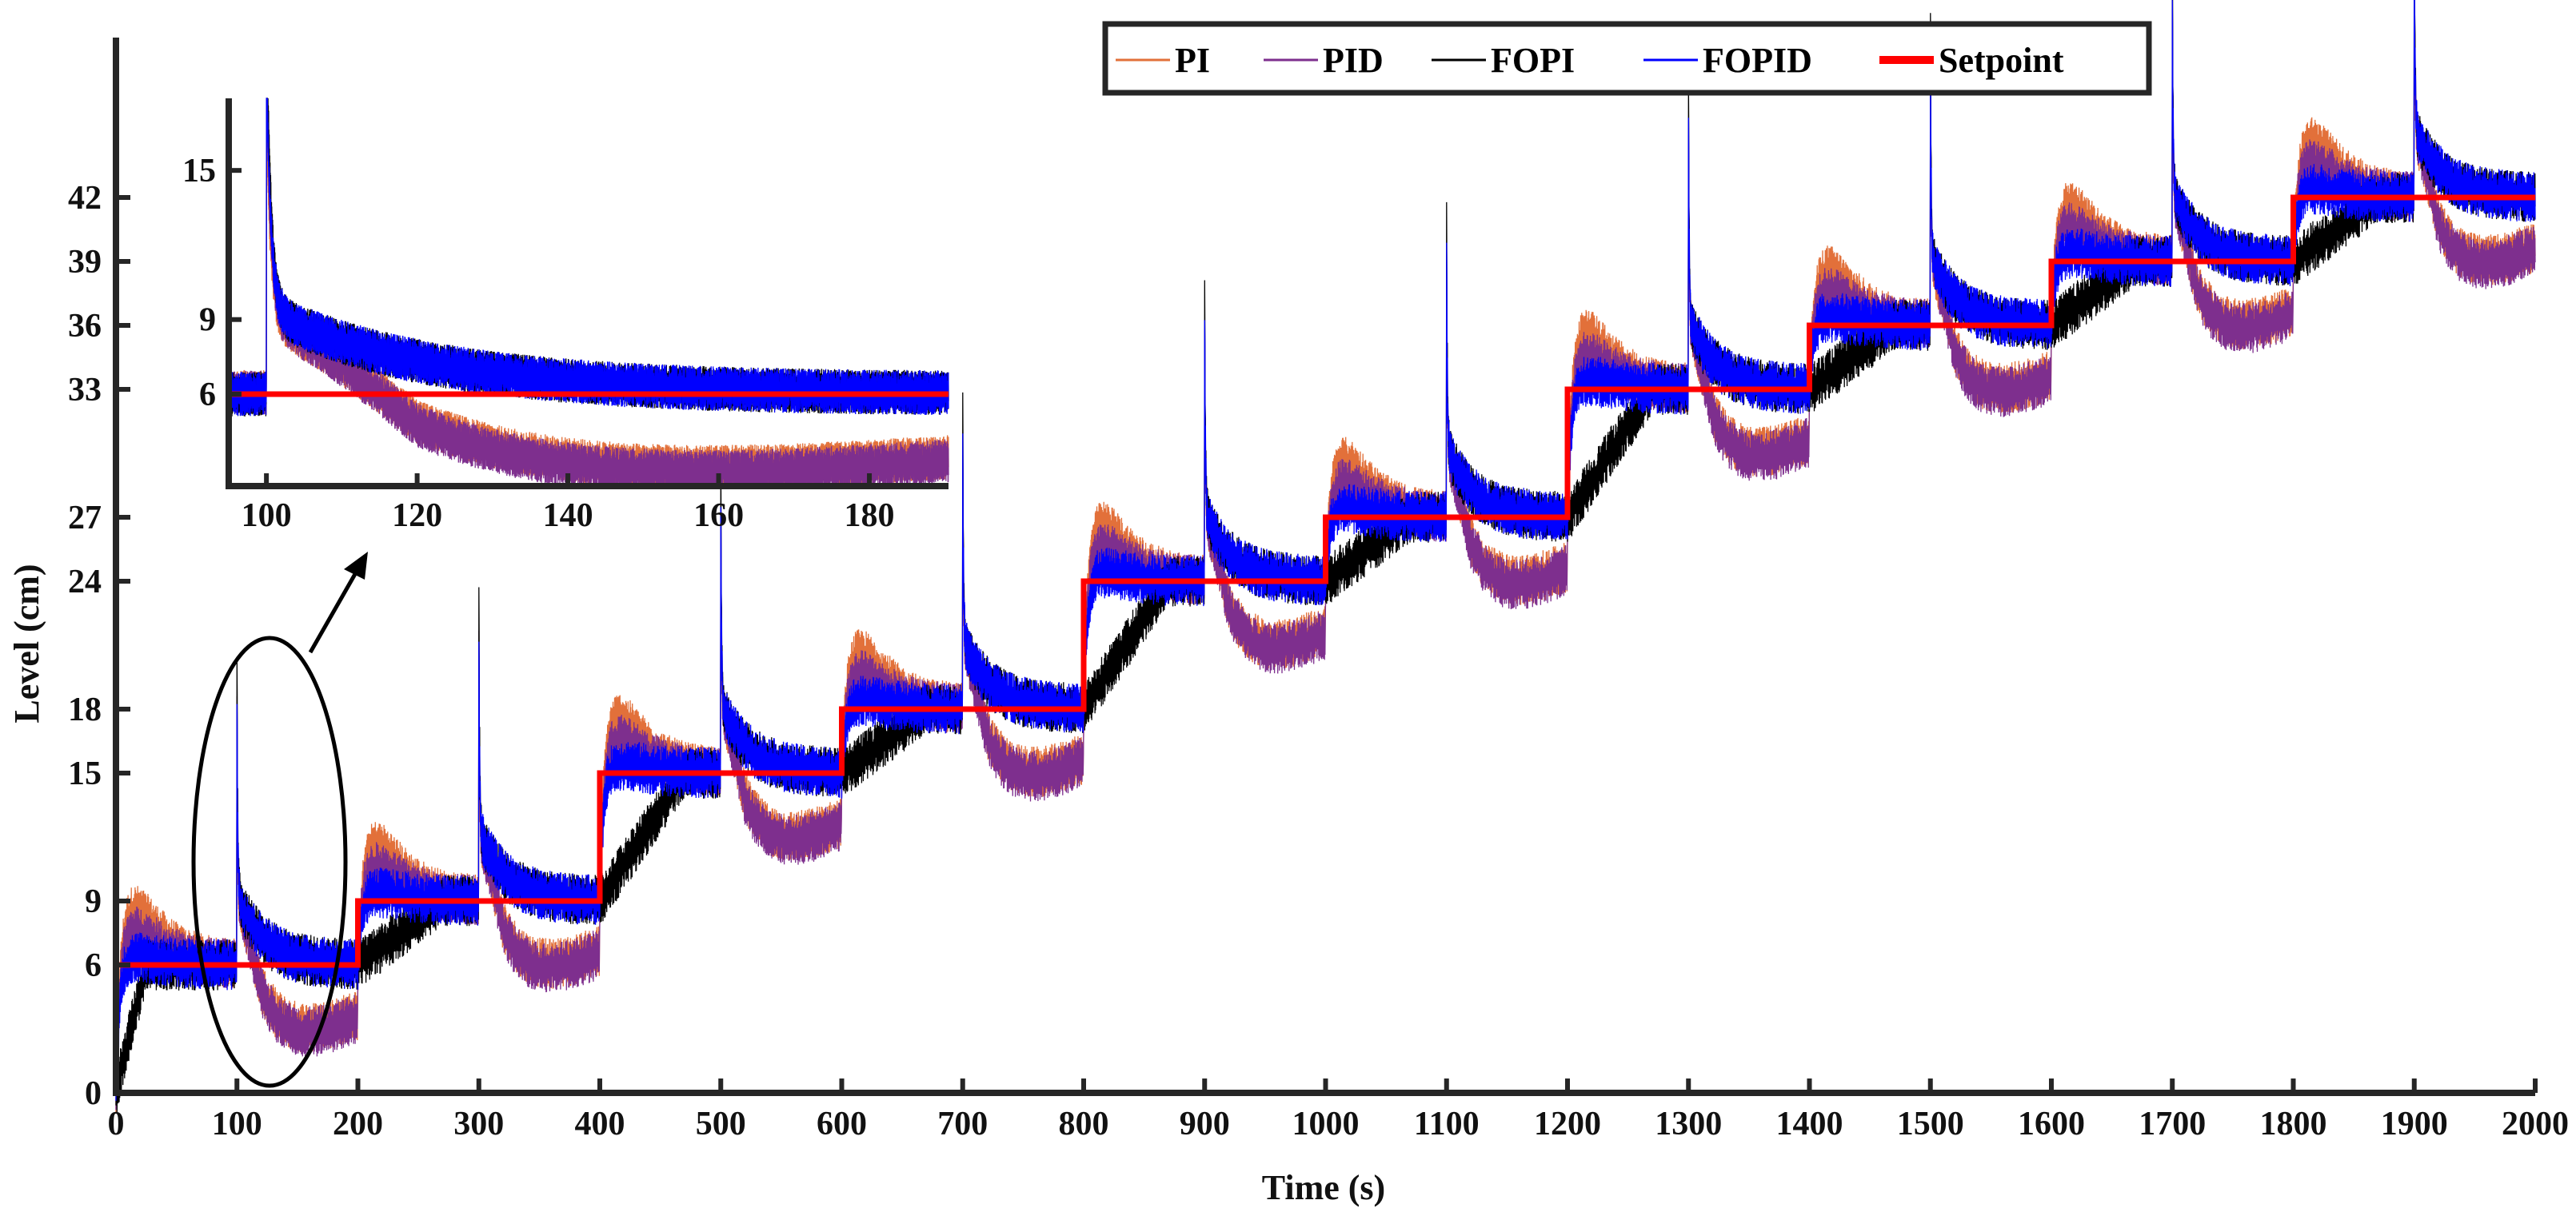 This screenshot has width=2576, height=1216. I want to click on x-tick-label: 1300, so click(1688, 1124).